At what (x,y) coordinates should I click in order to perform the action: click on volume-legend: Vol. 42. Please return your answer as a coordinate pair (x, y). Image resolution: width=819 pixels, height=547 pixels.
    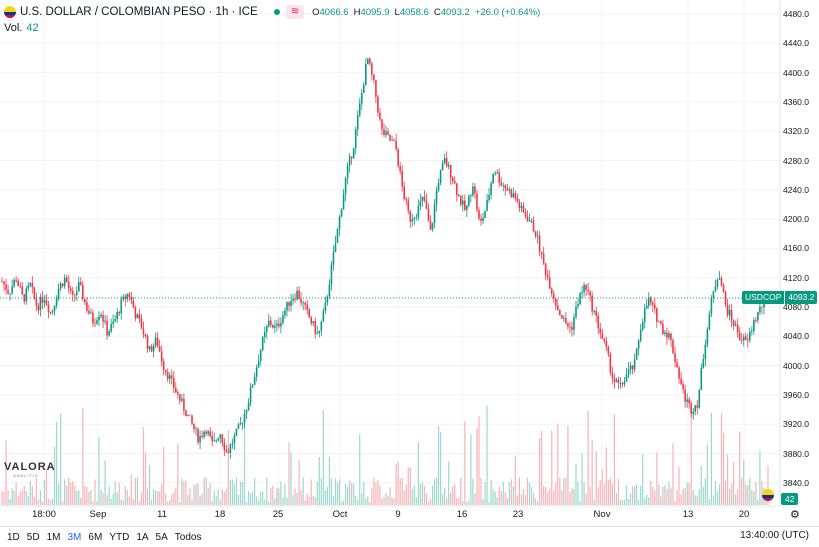
    Looking at the image, I should click on (21, 28).